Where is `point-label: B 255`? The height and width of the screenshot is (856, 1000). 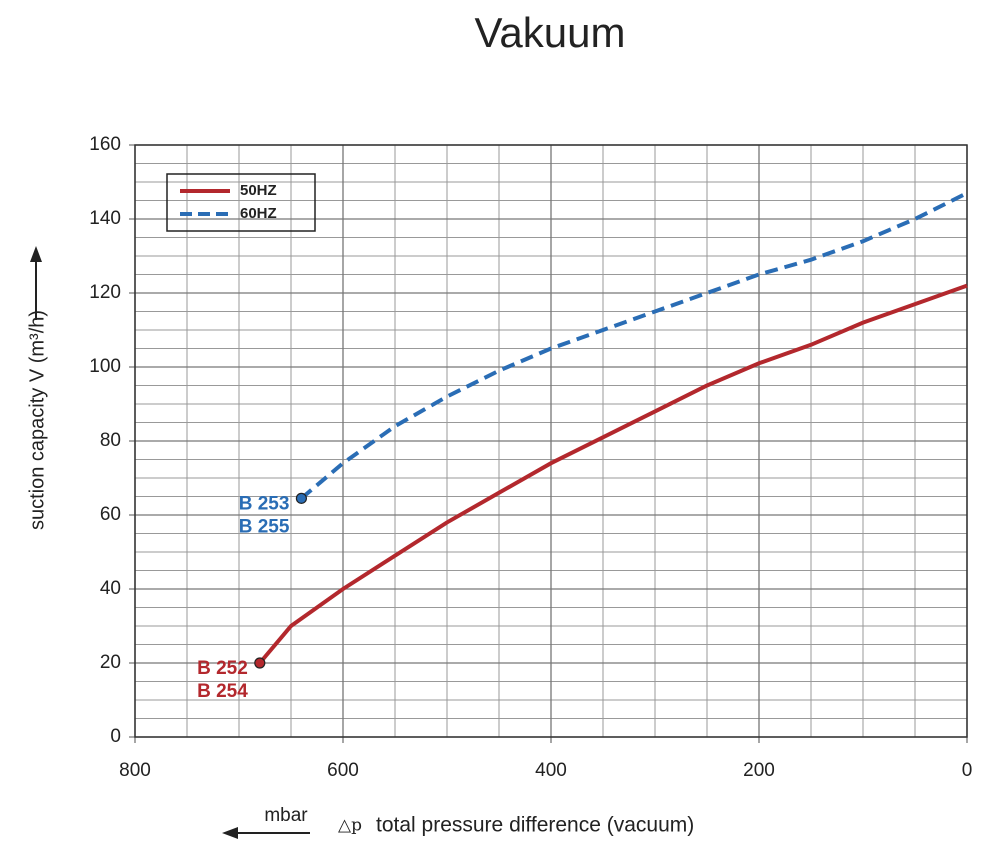
point-label: B 255 is located at coordinates (264, 526).